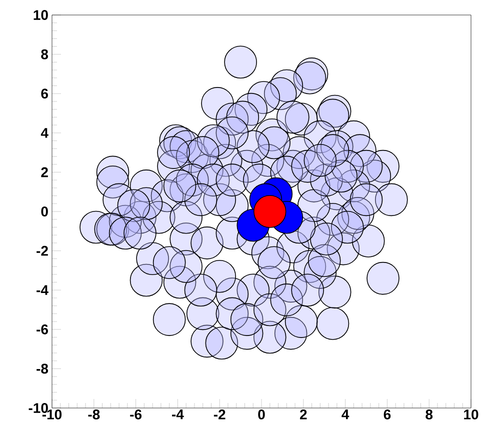 The width and height of the screenshot is (498, 429). I want to click on x-tick-label: 4, so click(346, 415).